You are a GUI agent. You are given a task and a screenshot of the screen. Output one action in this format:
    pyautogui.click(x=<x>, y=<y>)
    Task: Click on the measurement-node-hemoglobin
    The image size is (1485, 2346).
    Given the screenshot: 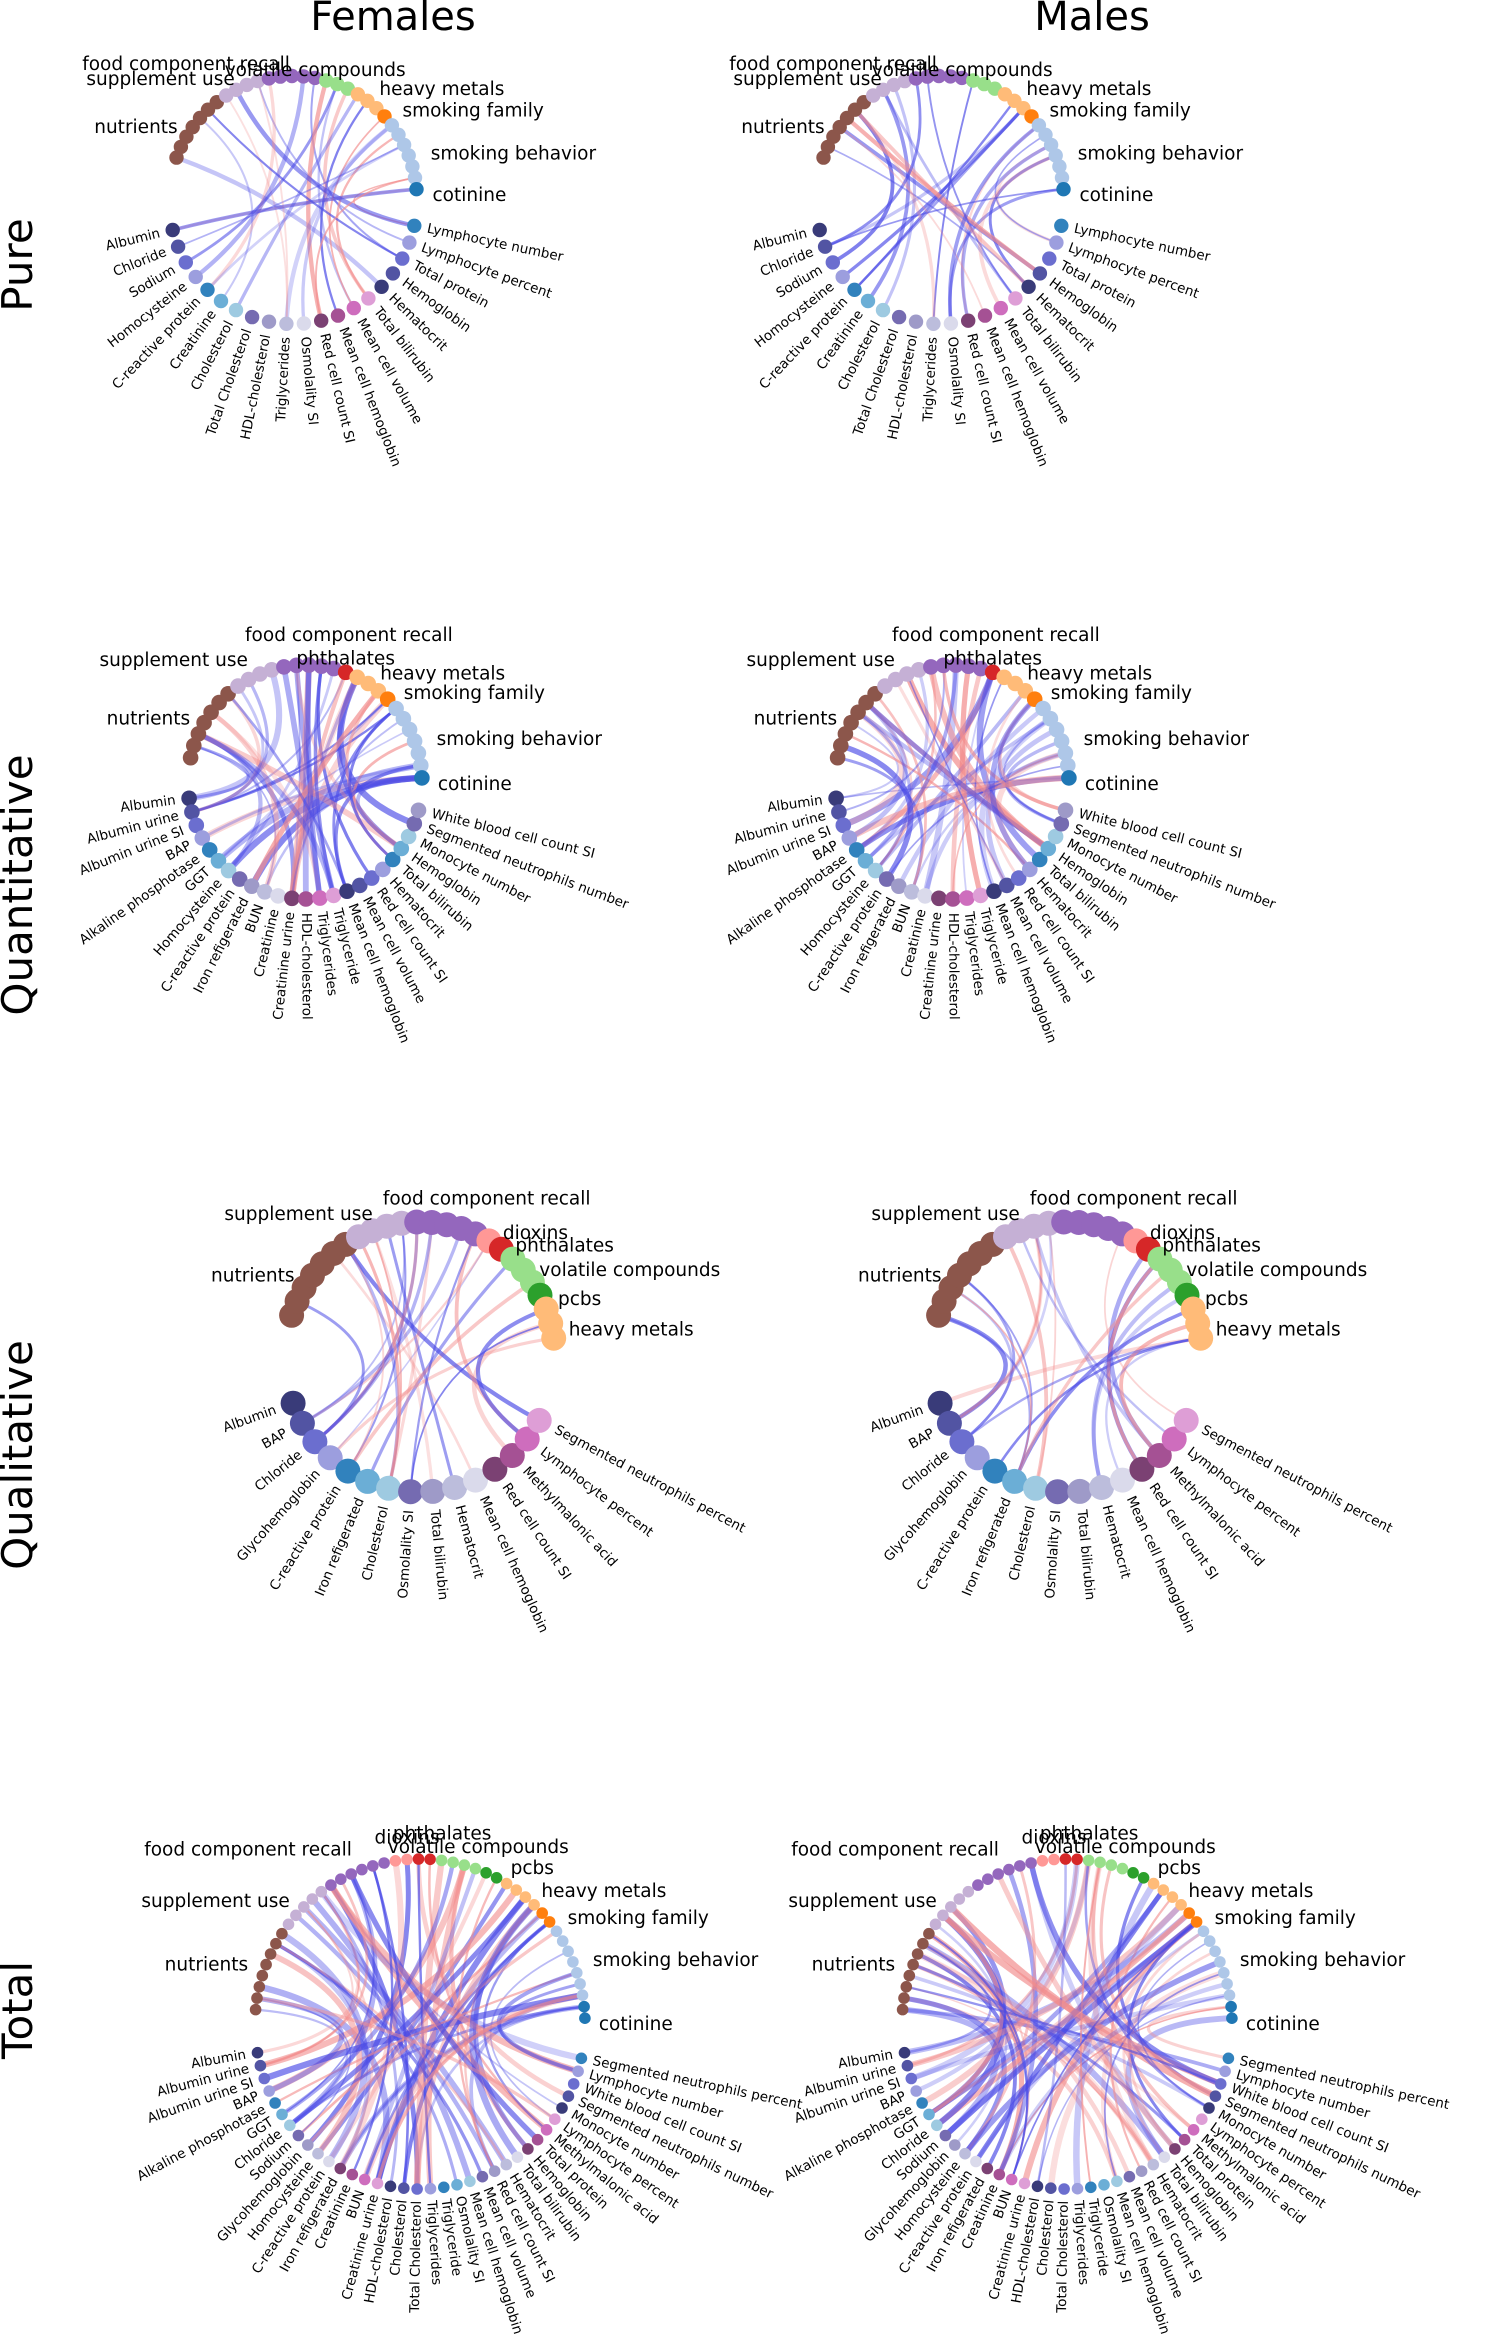 What is the action you would take?
    pyautogui.click(x=393, y=273)
    